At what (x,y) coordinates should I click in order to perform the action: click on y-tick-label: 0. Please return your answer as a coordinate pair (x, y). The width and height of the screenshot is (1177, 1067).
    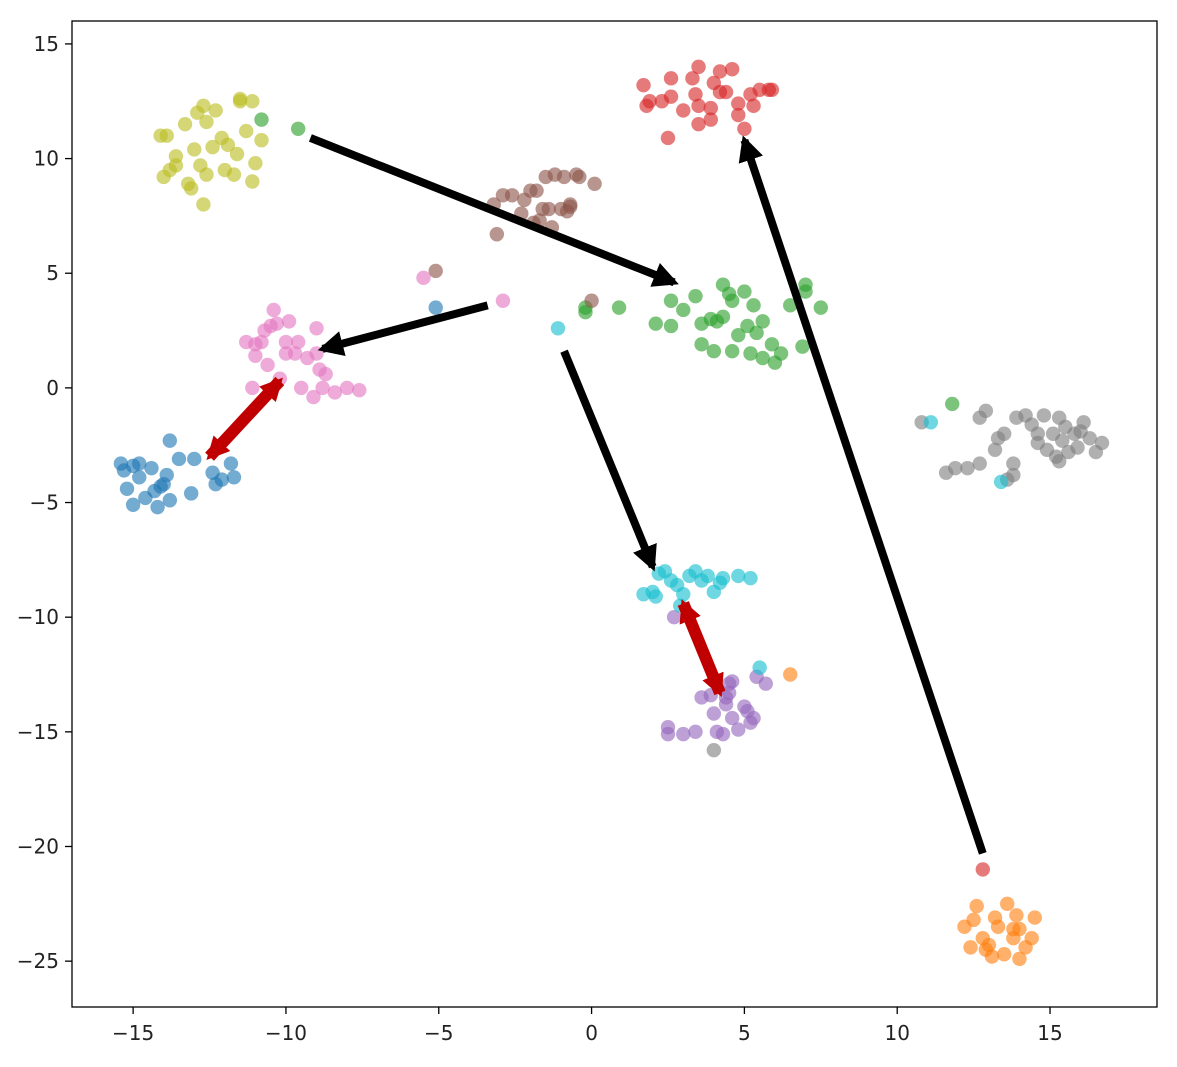
    Looking at the image, I should click on (52, 388).